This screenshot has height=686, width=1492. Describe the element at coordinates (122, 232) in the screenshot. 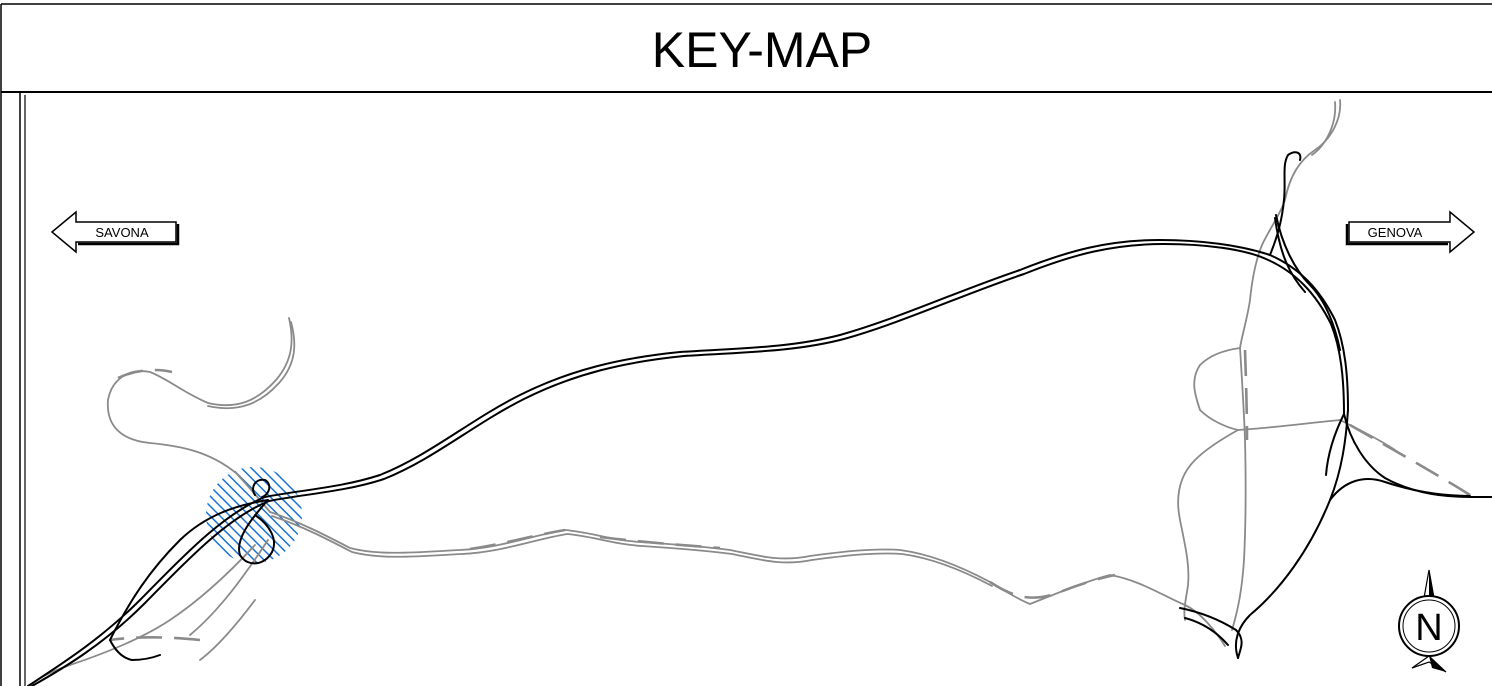

I see `savona-label: SAVONA` at that location.